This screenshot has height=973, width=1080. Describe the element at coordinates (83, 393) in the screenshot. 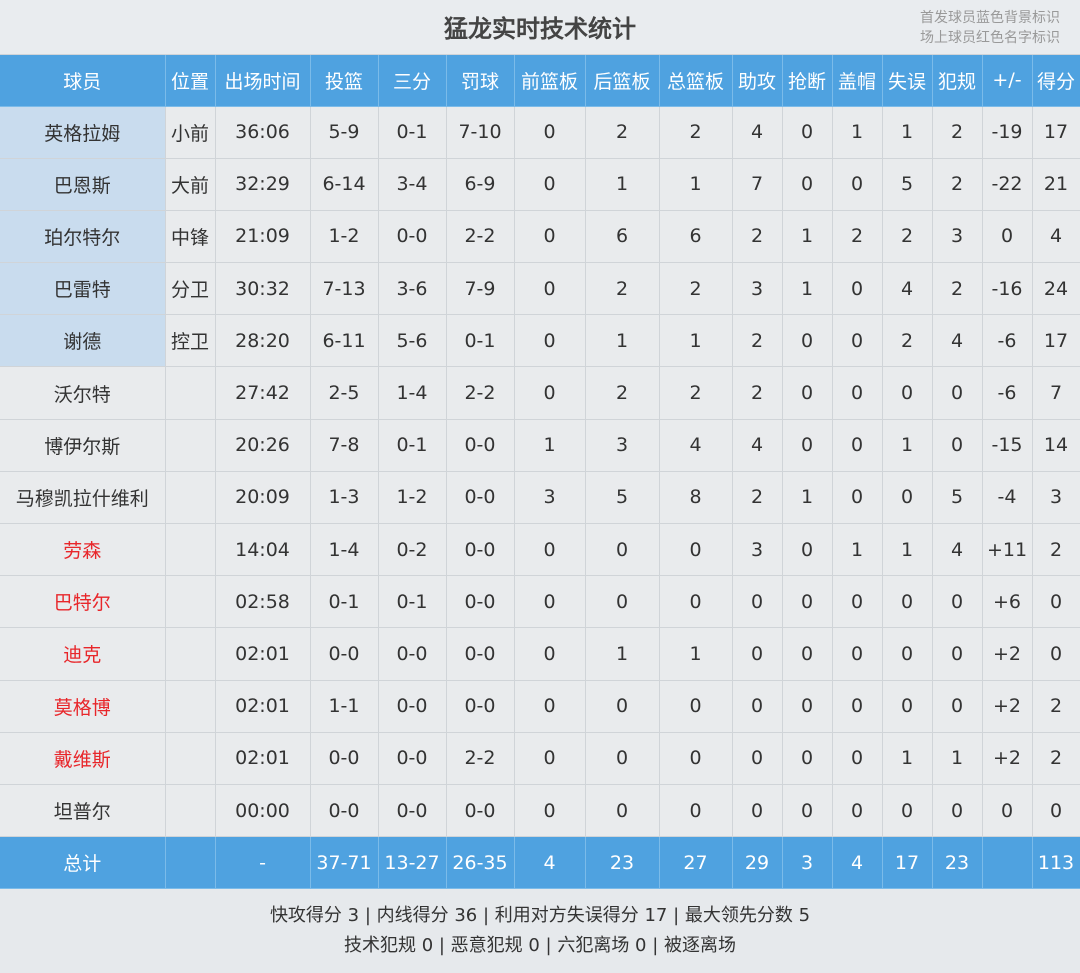

I see `player-name: 沃尔特` at that location.